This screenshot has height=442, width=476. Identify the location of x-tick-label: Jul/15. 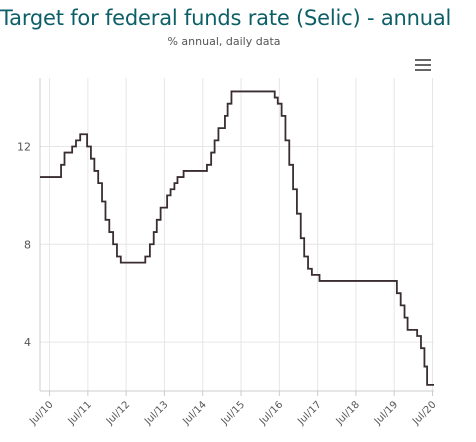
(233, 413).